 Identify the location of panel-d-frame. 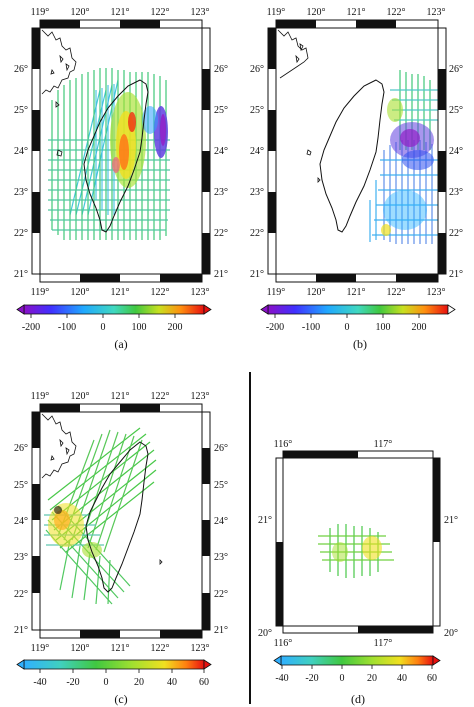
(358, 542).